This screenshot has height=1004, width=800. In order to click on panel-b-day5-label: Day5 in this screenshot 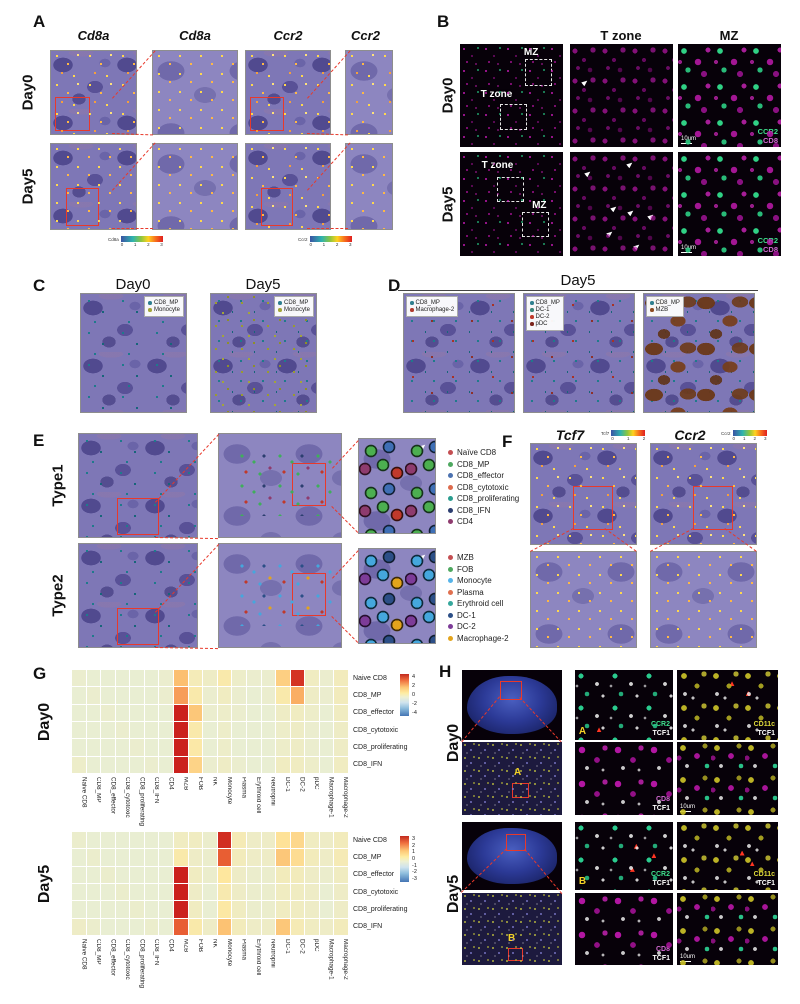, I will do `click(448, 204)`.